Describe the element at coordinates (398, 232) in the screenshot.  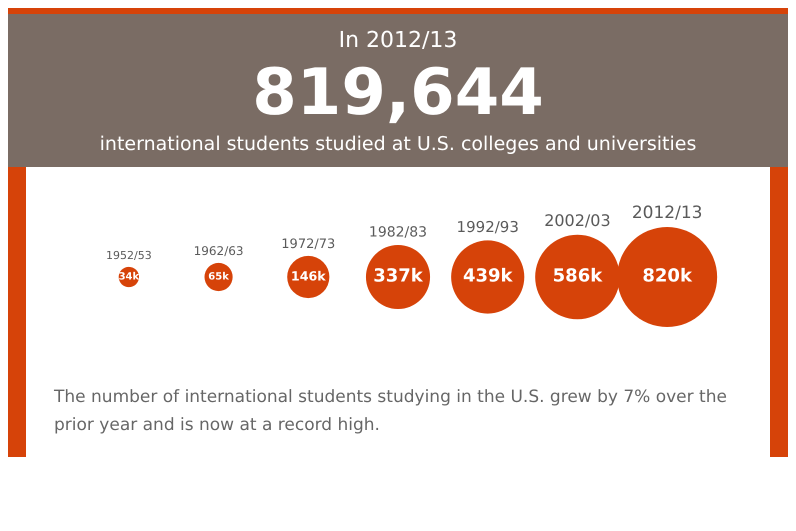
I see `category-label: 1982/83` at that location.